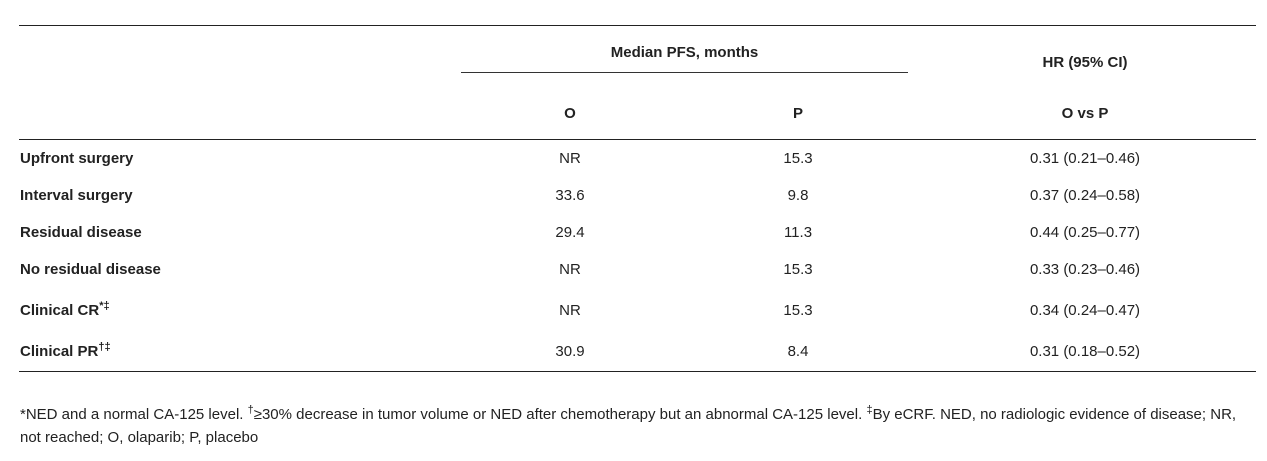 Image resolution: width=1267 pixels, height=461 pixels. Describe the element at coordinates (1085, 232) in the screenshot. I see `cell-hr-value: 0.44 (0.25–0.77)` at that location.